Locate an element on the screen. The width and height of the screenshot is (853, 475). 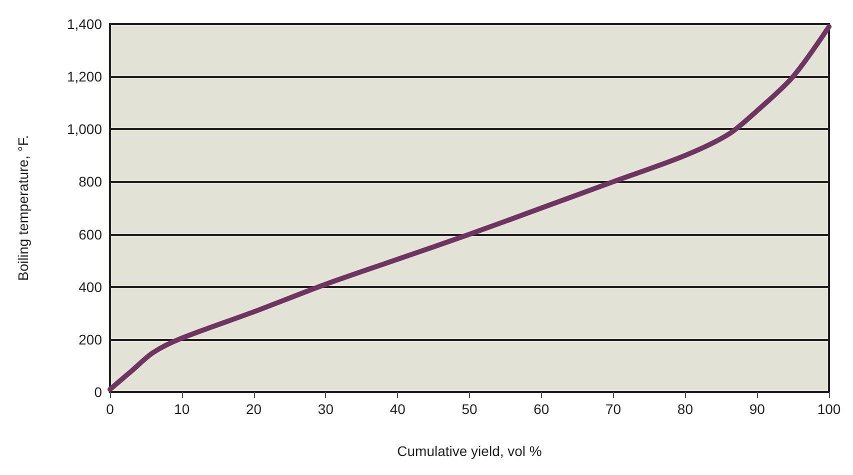
y-tick-label: 800 is located at coordinates (90, 182).